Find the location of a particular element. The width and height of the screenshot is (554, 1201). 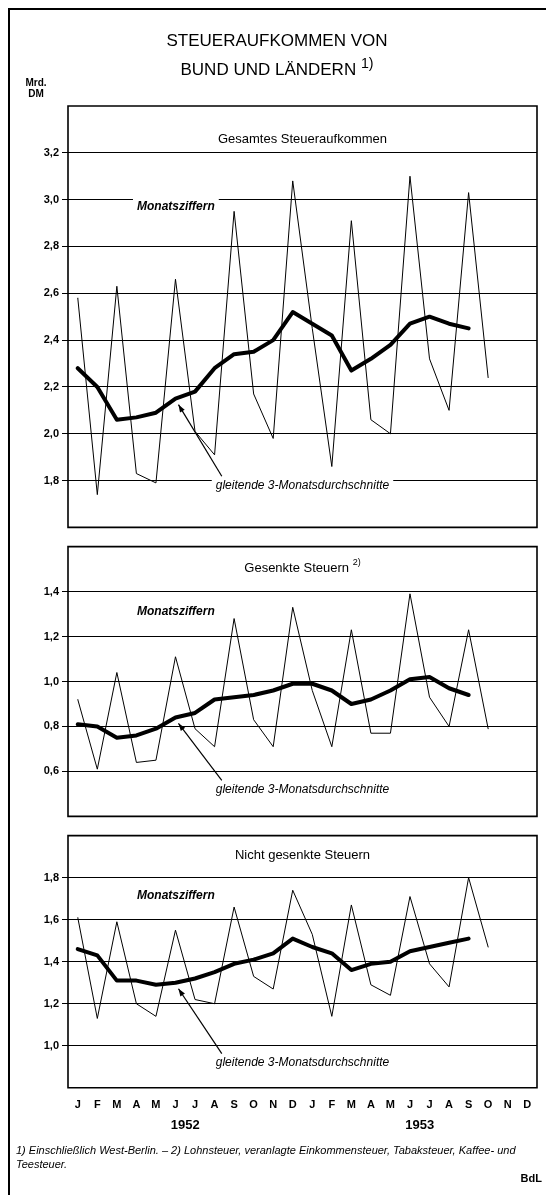

text: 1) Einschließlich West-Berlin. – 2) Lohnsteuer, veranlagte Einkommensteuer, Tabaksteuer, Kaffee- und Teesteuer. is located at coordinates (266, 1157).